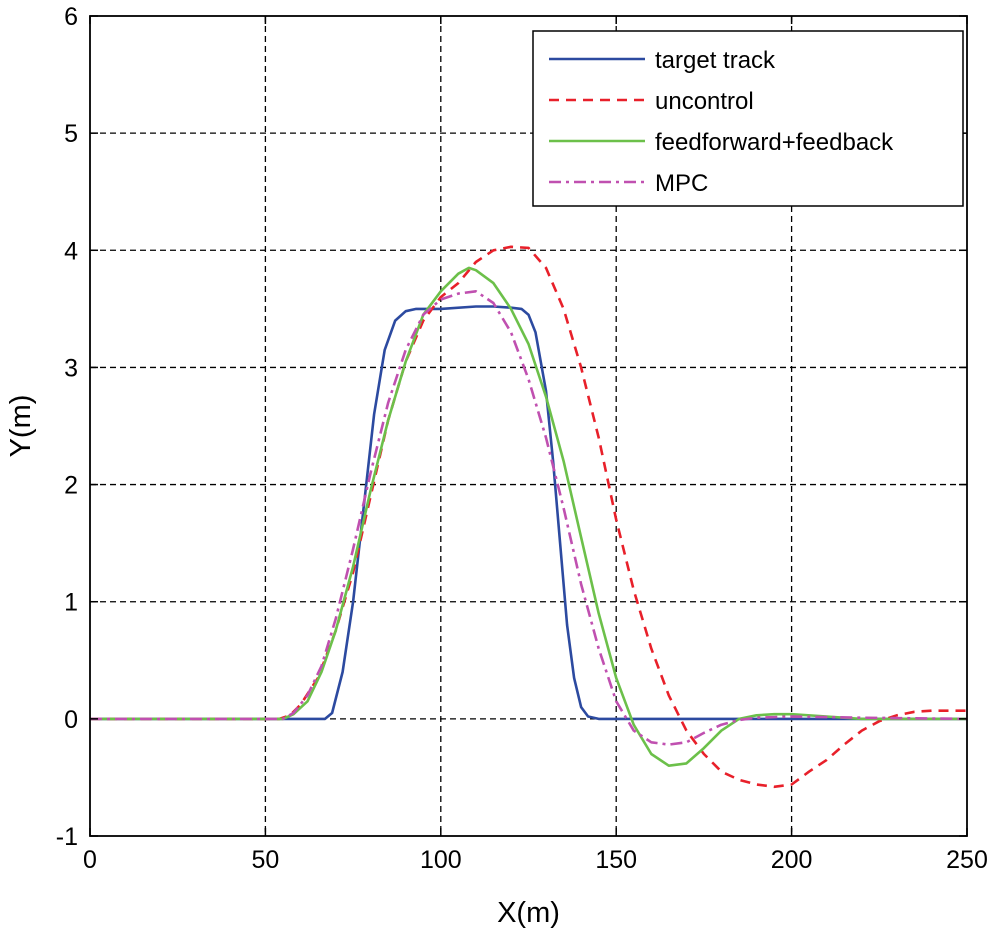 The image size is (997, 935). What do you see at coordinates (792, 860) in the screenshot?
I see `x-tick-label: 200` at bounding box center [792, 860].